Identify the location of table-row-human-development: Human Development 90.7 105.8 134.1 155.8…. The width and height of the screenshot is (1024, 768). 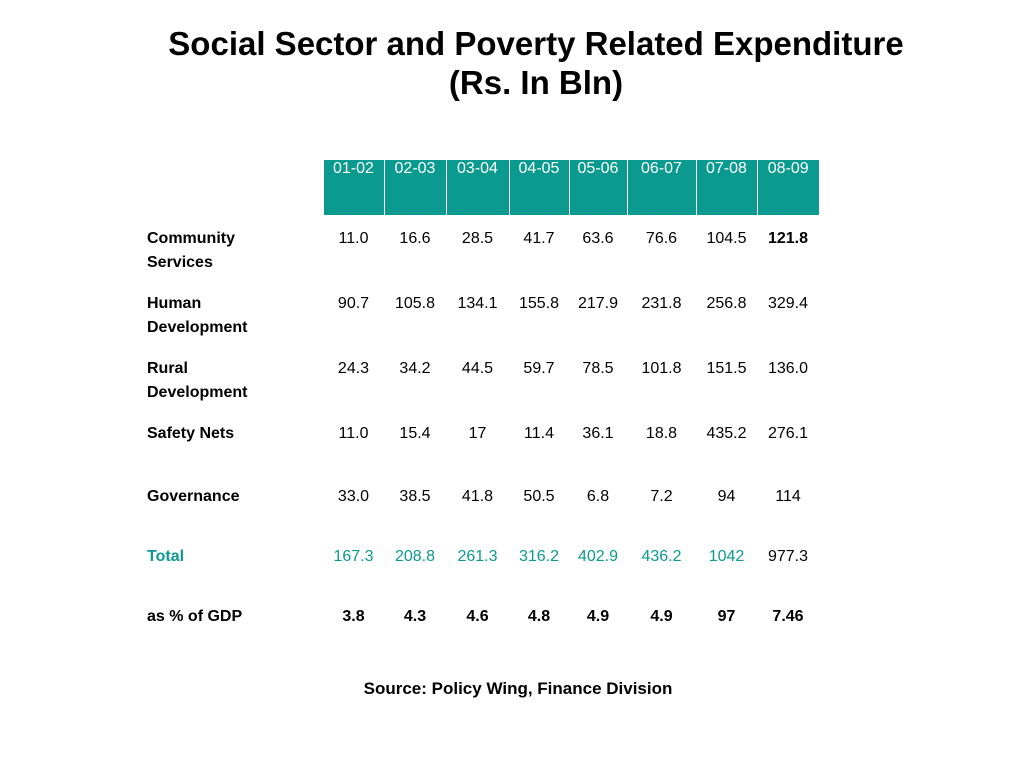
(483, 312).